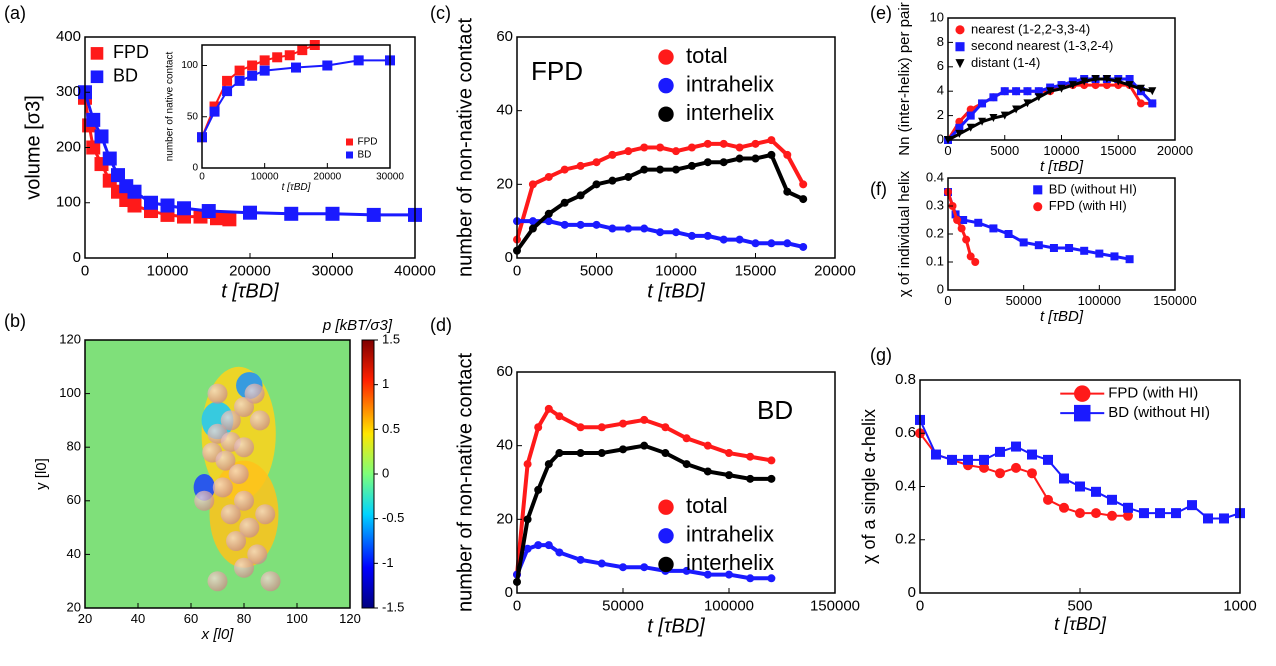 The width and height of the screenshot is (1276, 666). I want to click on y-tick-label: 100, so click(70, 392).